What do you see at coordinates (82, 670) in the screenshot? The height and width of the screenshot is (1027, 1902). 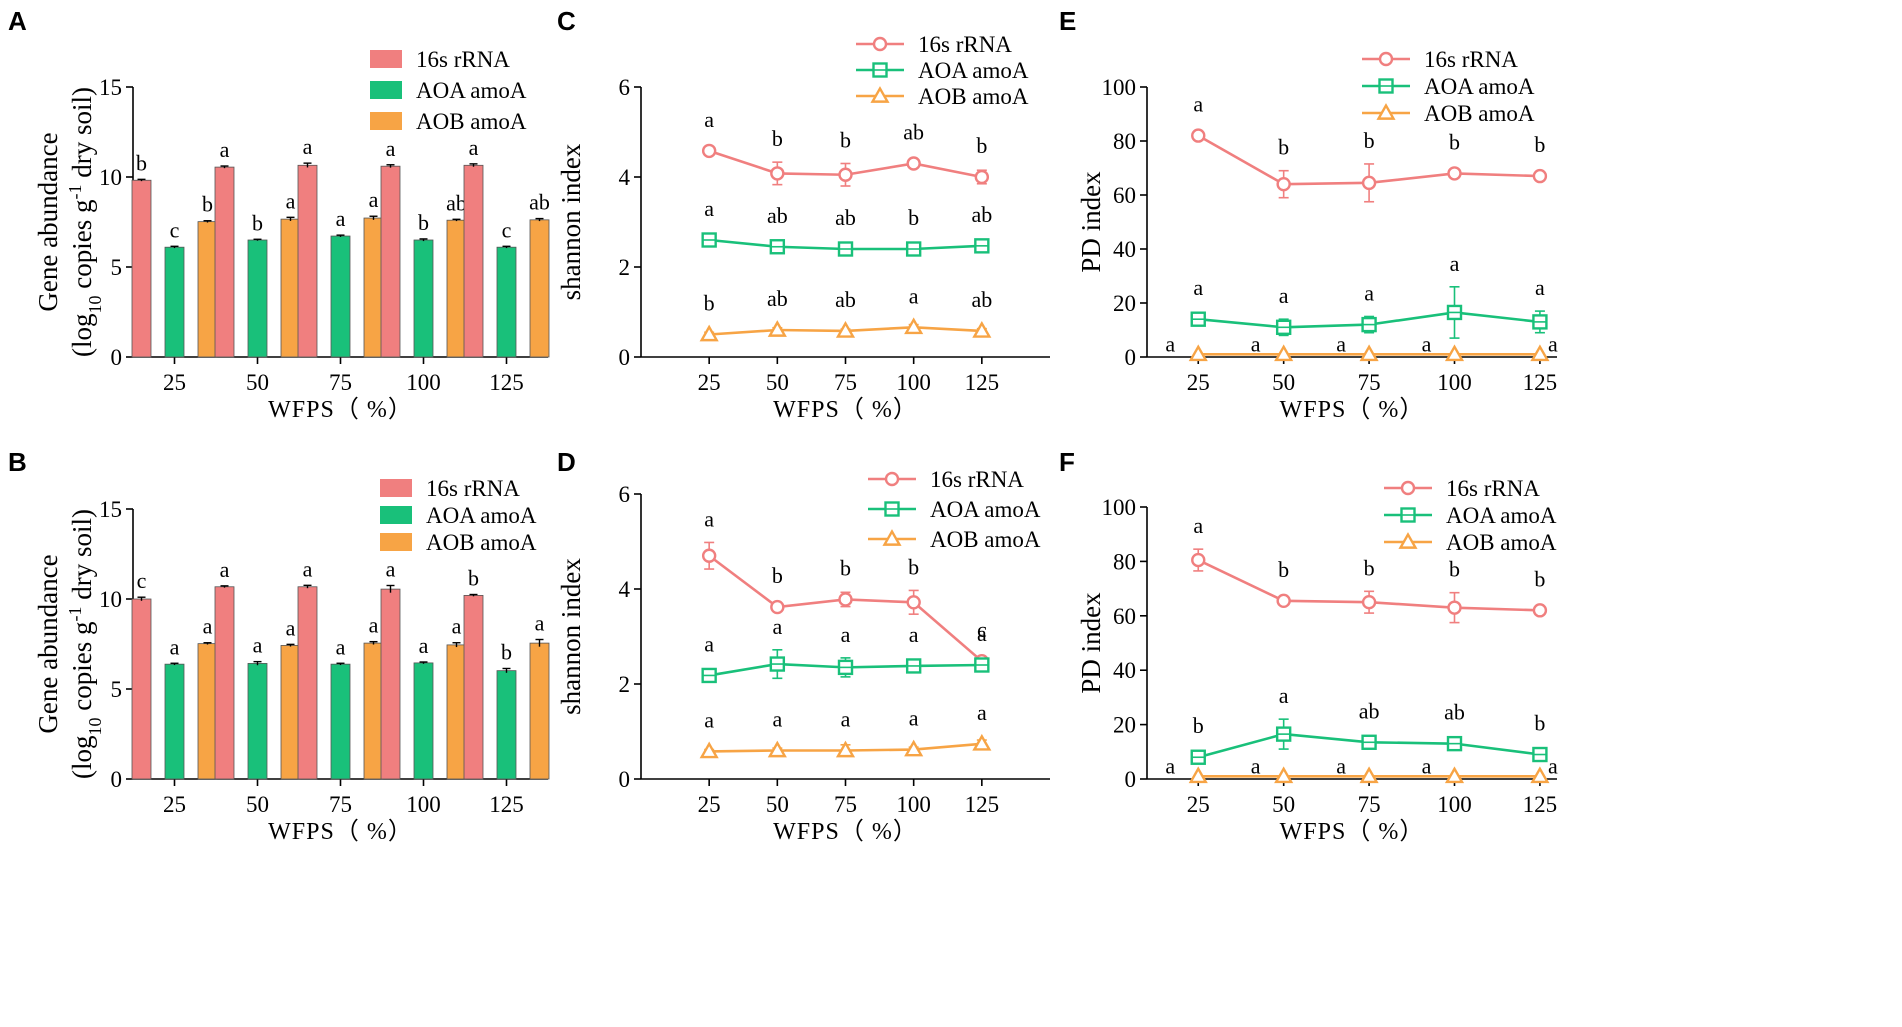 I see `y-unit-mid: copies g` at bounding box center [82, 670].